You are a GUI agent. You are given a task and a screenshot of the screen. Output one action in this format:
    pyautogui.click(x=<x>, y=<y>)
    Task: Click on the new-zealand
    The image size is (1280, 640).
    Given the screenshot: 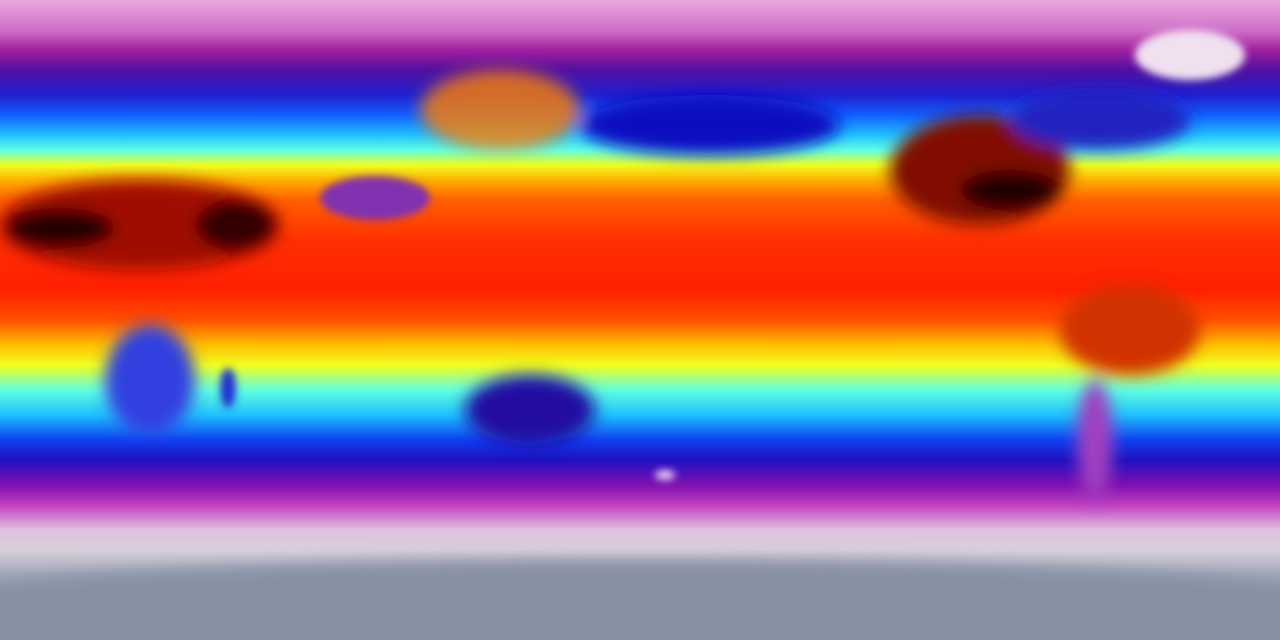 What is the action you would take?
    pyautogui.click(x=665, y=475)
    